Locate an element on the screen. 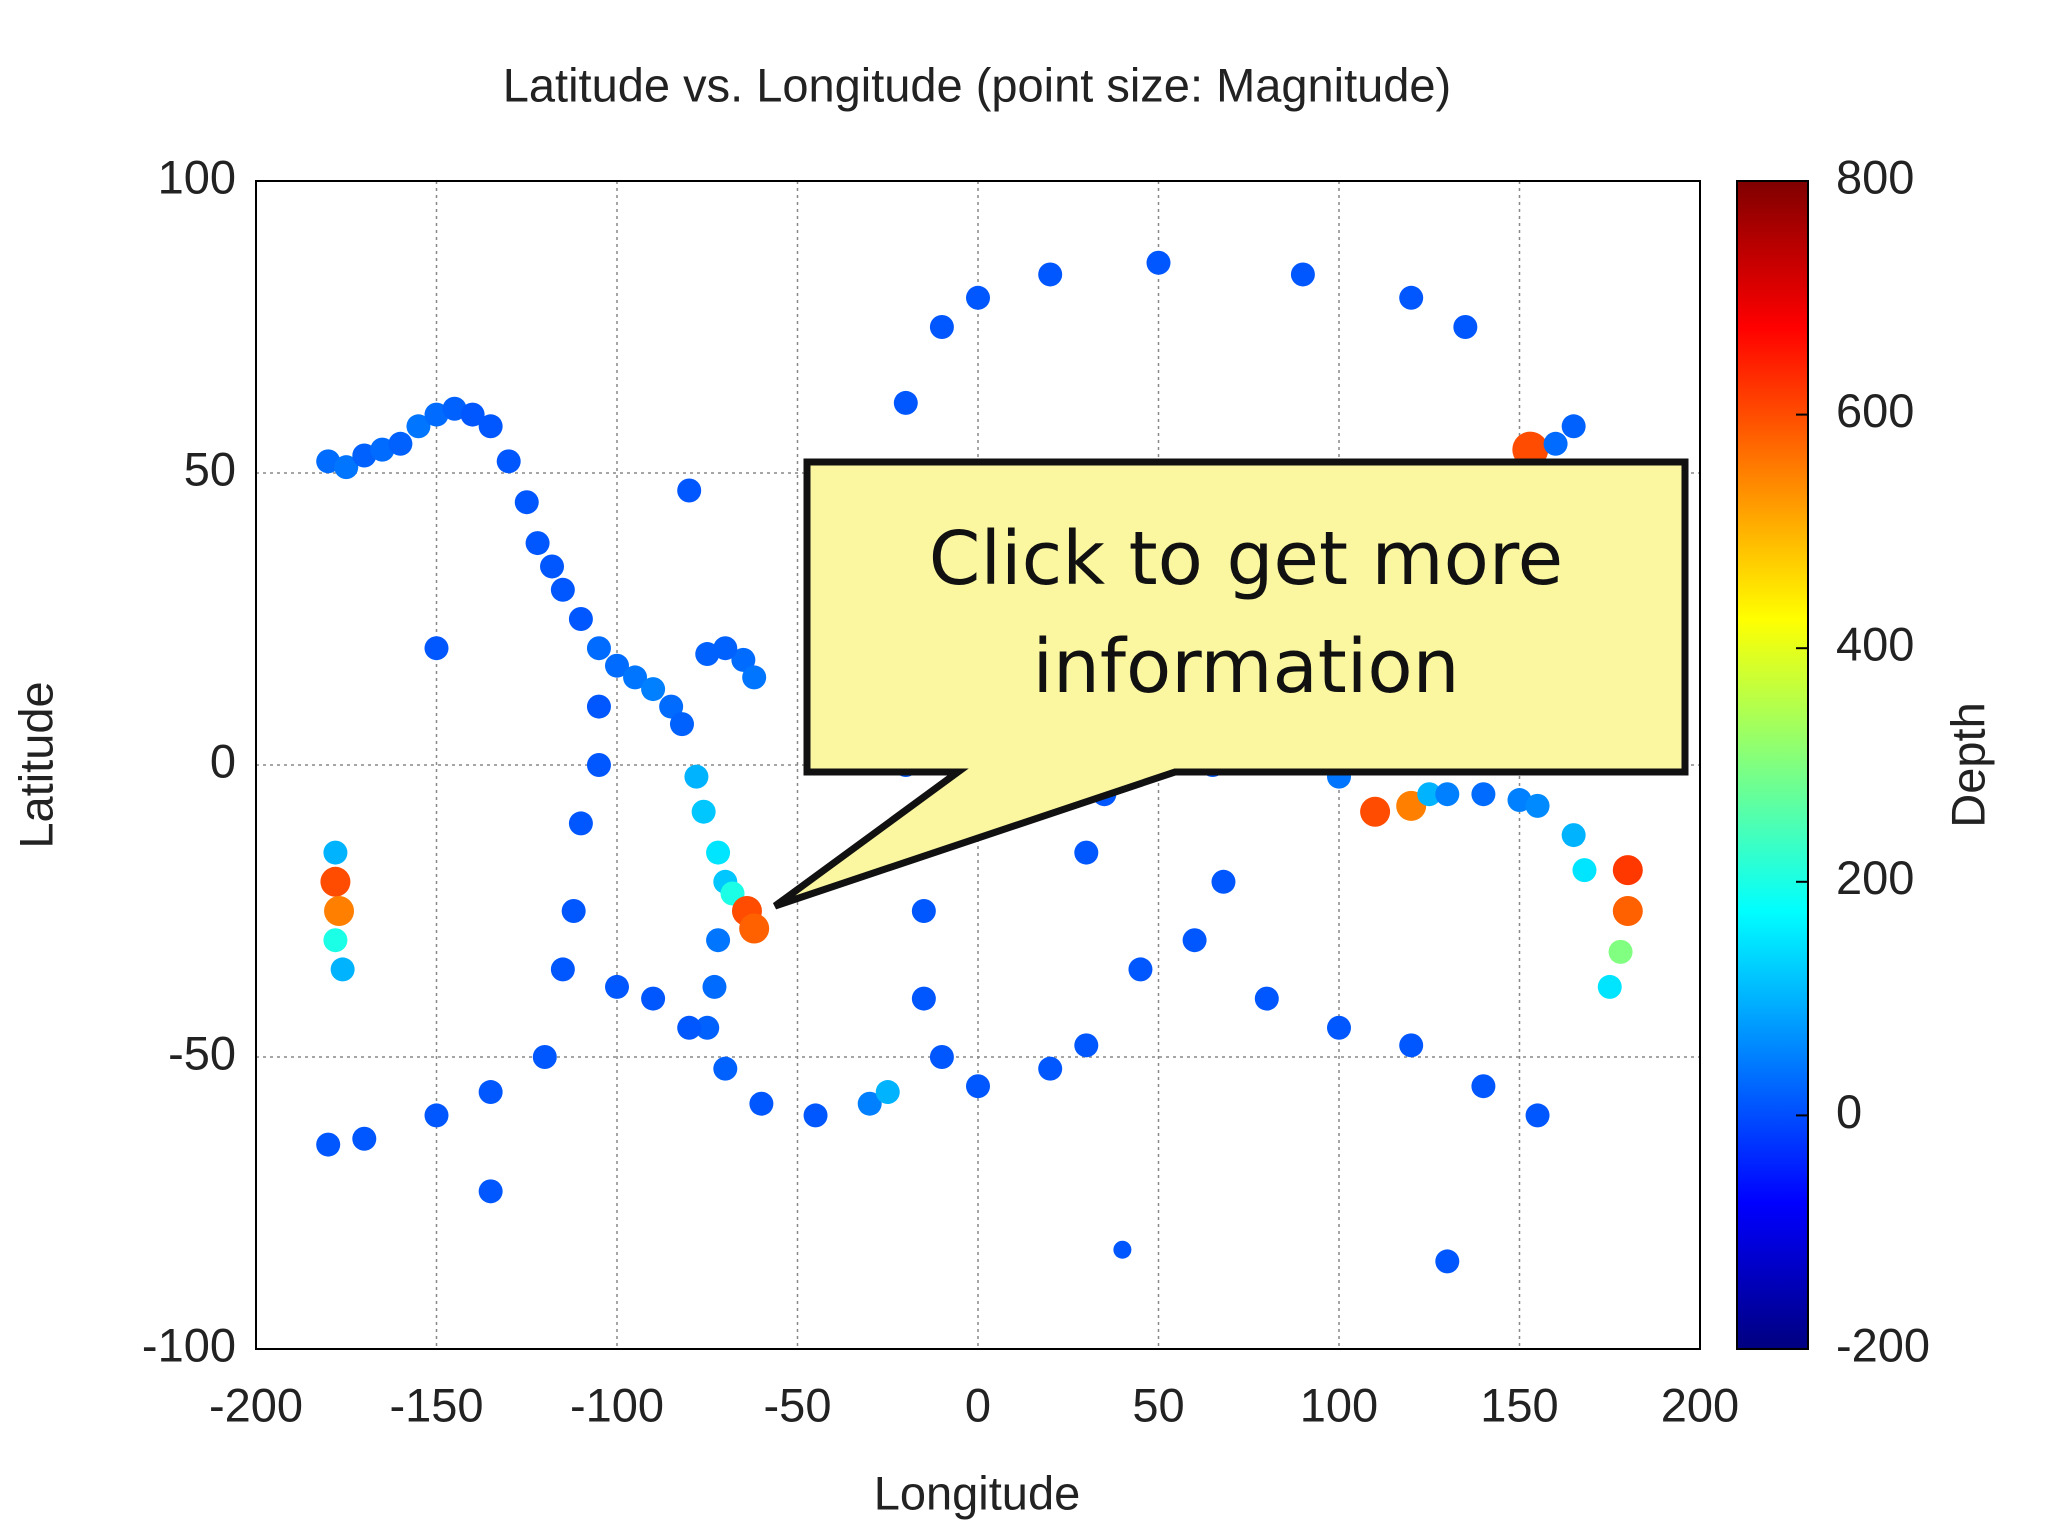 Image resolution: width=2048 pixels, height=1536 pixels. x-tick-label: -100 is located at coordinates (617, 1404).